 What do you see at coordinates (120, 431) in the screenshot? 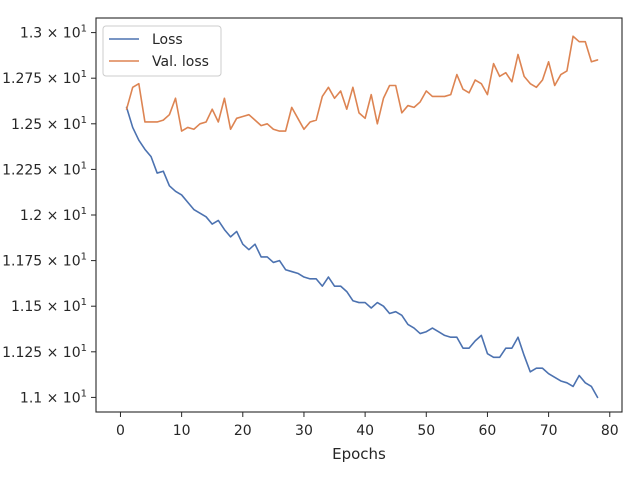
I see `x-tick-label: 0` at bounding box center [120, 431].